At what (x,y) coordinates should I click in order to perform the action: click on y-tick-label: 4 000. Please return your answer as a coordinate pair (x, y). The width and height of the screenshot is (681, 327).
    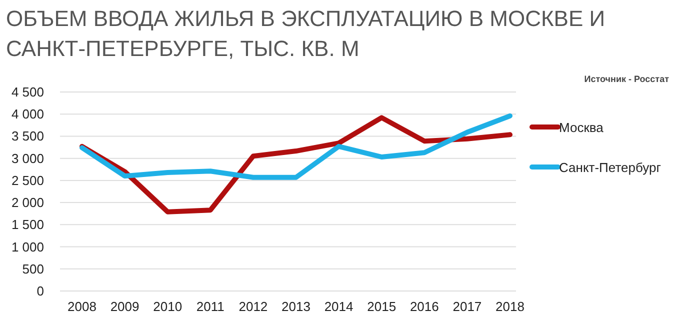
    Looking at the image, I should click on (27, 114).